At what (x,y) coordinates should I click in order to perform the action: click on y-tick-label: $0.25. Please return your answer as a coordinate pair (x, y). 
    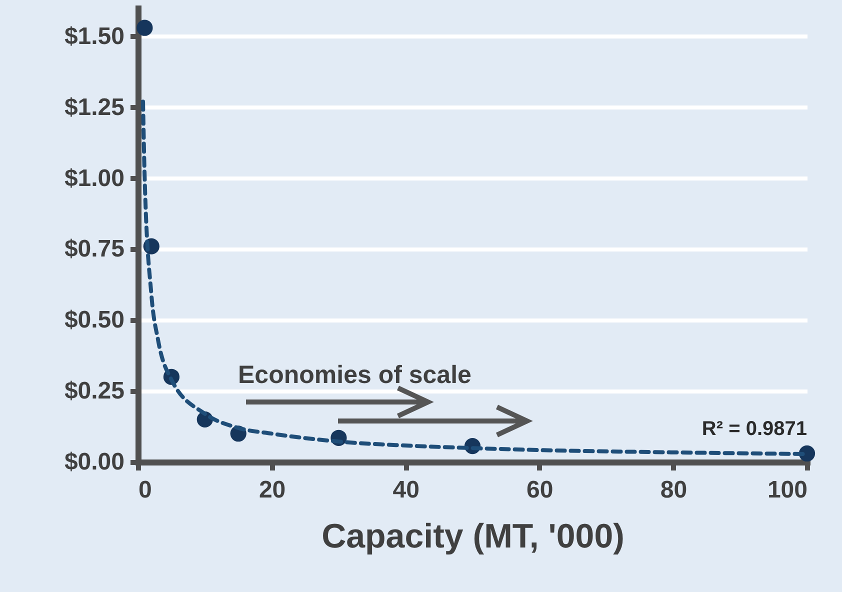
    Looking at the image, I should click on (94, 391).